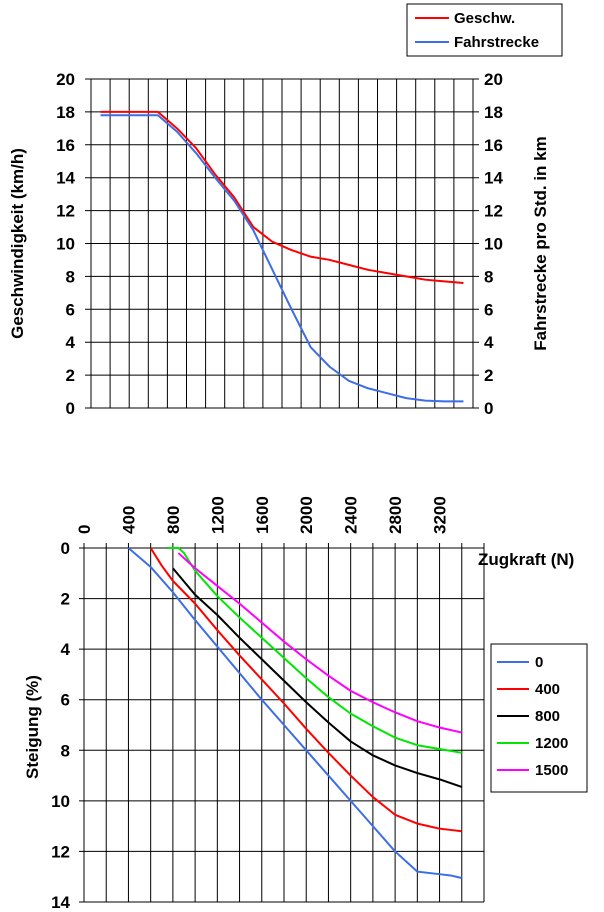 The image size is (604, 912). I want to click on y2-axis-title: Fahrstrecke pro Std. in km, so click(540, 243).